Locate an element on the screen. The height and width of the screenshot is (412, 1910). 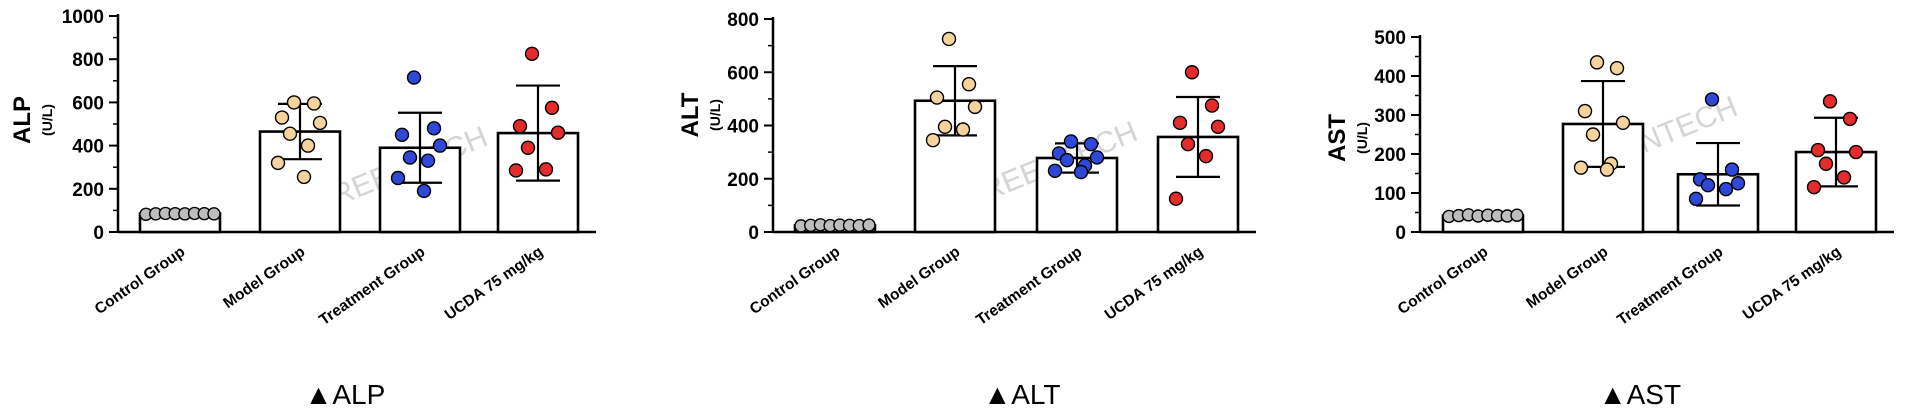
alt-caption: ▲ALT is located at coordinates (1022, 394).